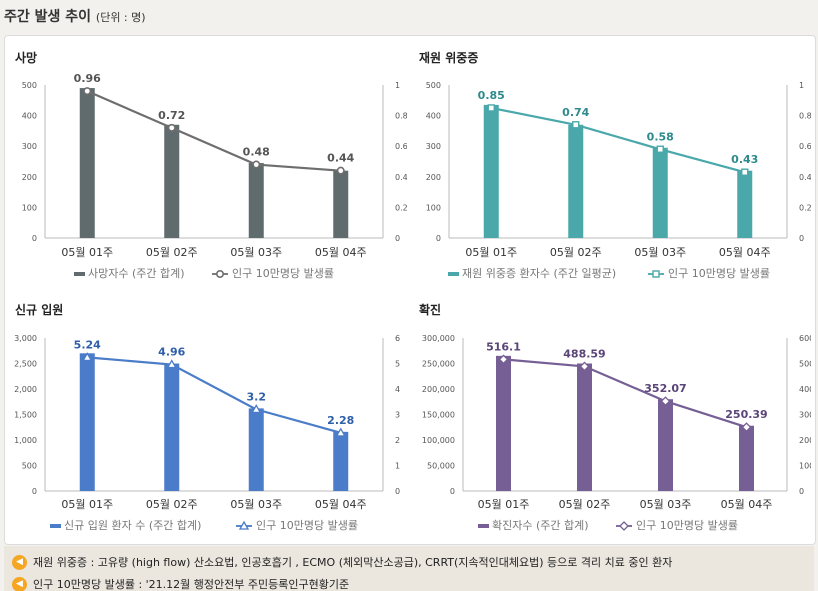 The width and height of the screenshot is (818, 591). What do you see at coordinates (19, 562) in the screenshot?
I see `speaker-icon: ◀` at bounding box center [19, 562].